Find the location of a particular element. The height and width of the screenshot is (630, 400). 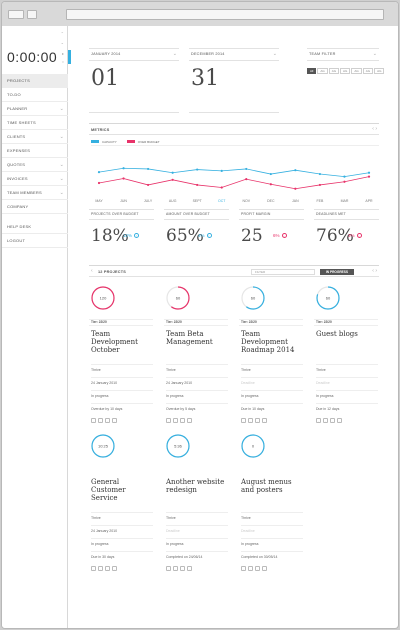

end-date-picker: December 2014 ⌄ 31 is located at coordinates (234, 83).